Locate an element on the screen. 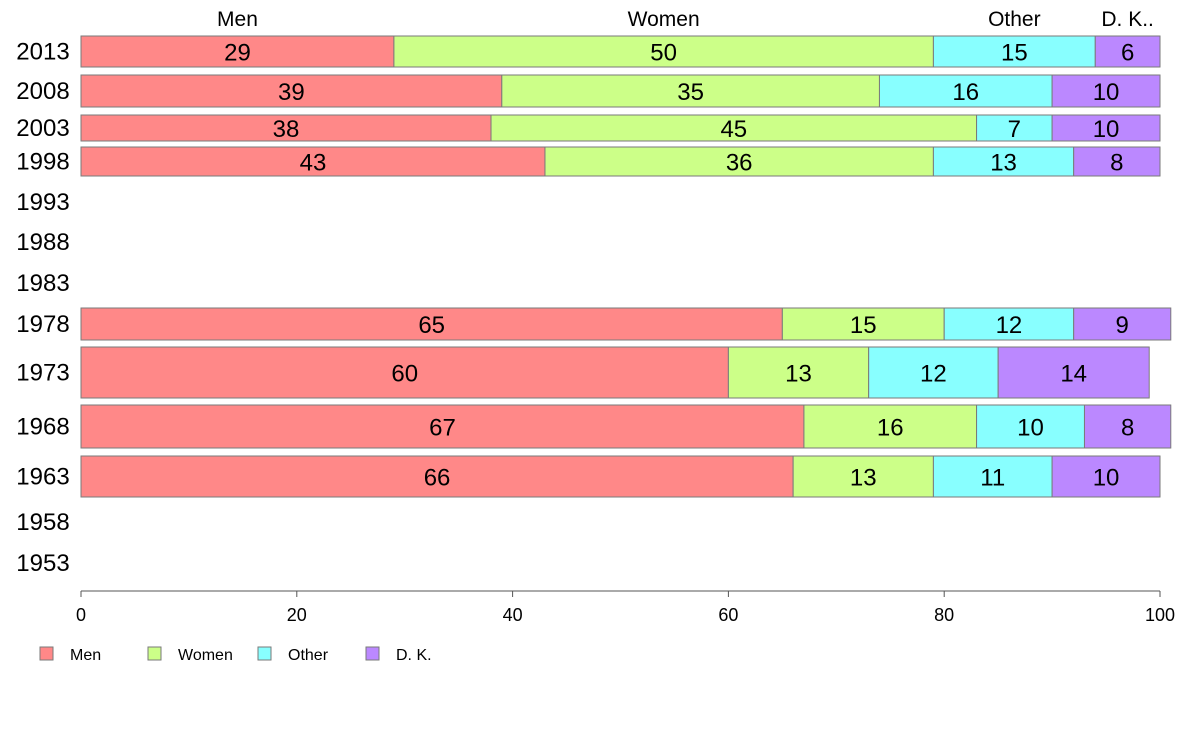 This screenshot has height=736, width=1188. data-label-1973-men: 60 is located at coordinates (404, 374).